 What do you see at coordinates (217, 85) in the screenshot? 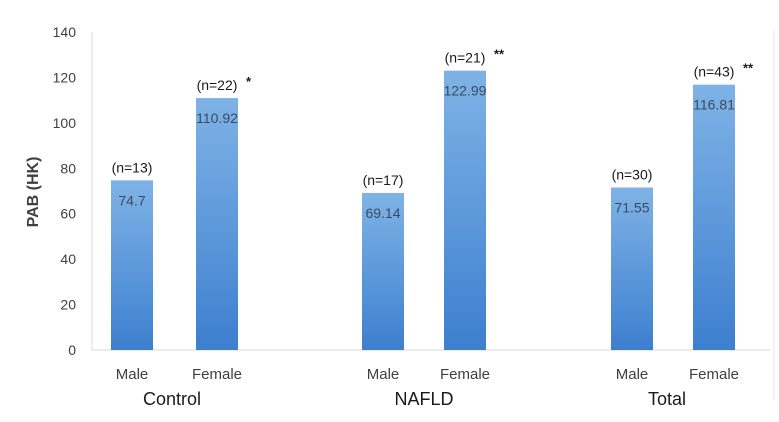
I see `bar-n-label: (n=22)` at bounding box center [217, 85].